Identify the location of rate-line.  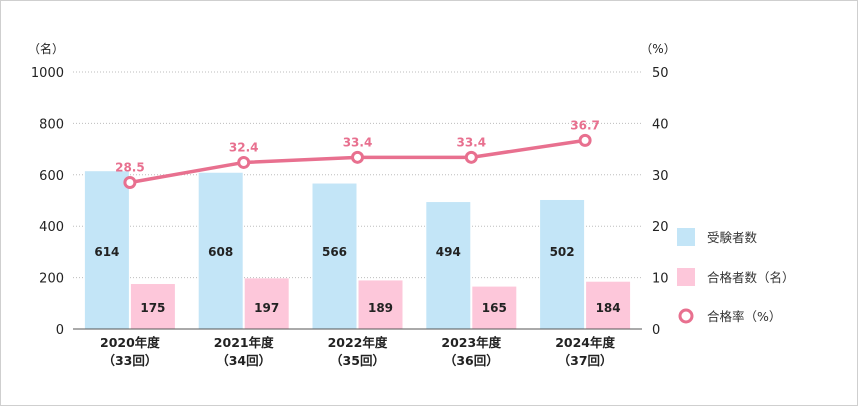
(357, 161).